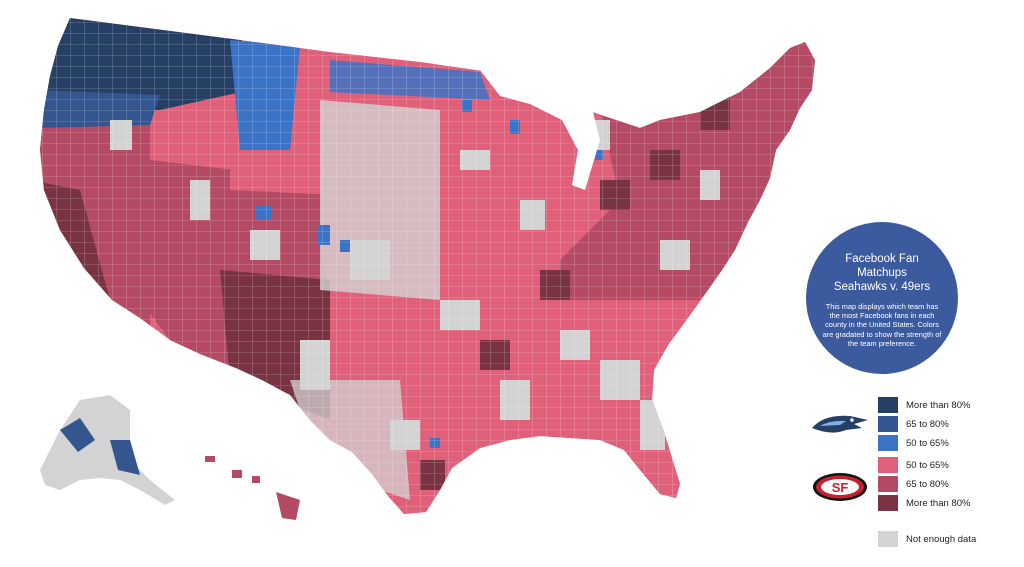 The width and height of the screenshot is (1024, 567). Describe the element at coordinates (100, 446) in the screenshot. I see `region-alaska-blue` at that location.